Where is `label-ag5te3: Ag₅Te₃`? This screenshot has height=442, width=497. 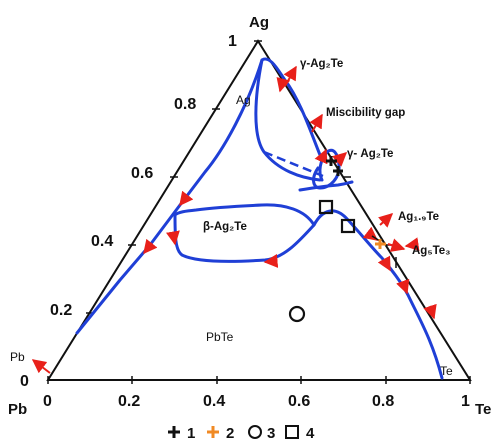
label-ag5te3: Ag₅Te₃ is located at coordinates (431, 251).